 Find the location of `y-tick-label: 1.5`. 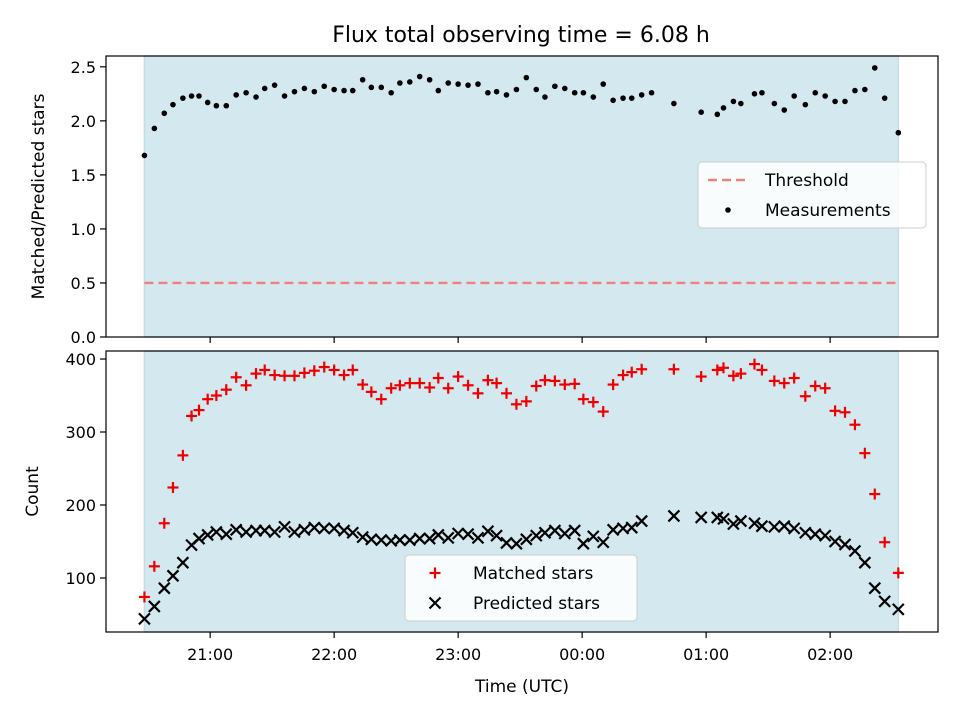

y-tick-label: 1.5 is located at coordinates (83, 175).